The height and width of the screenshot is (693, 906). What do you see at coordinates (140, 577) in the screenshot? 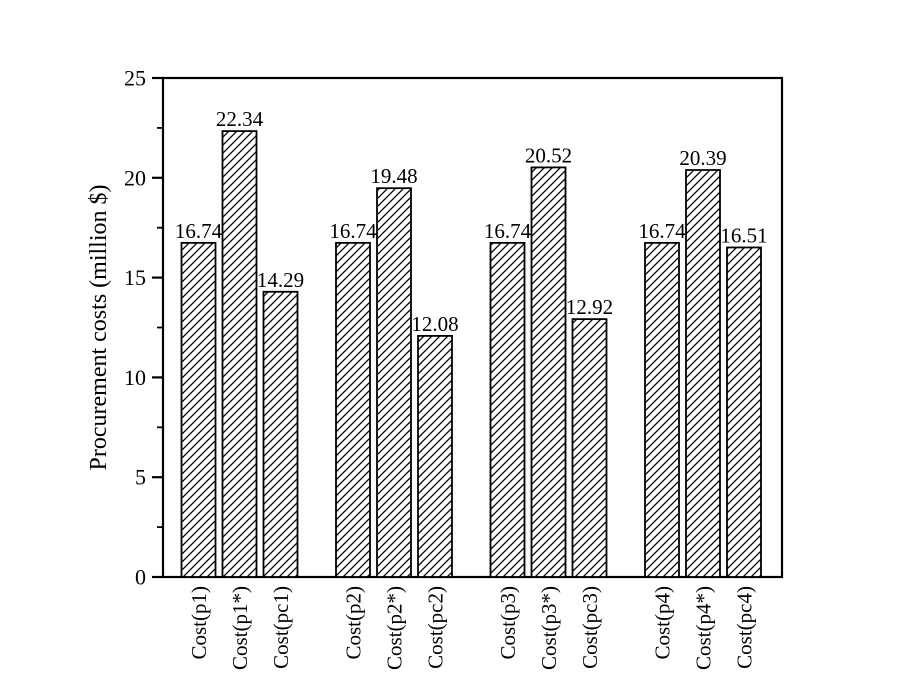
I see `y-tick-label: 0` at bounding box center [140, 577].